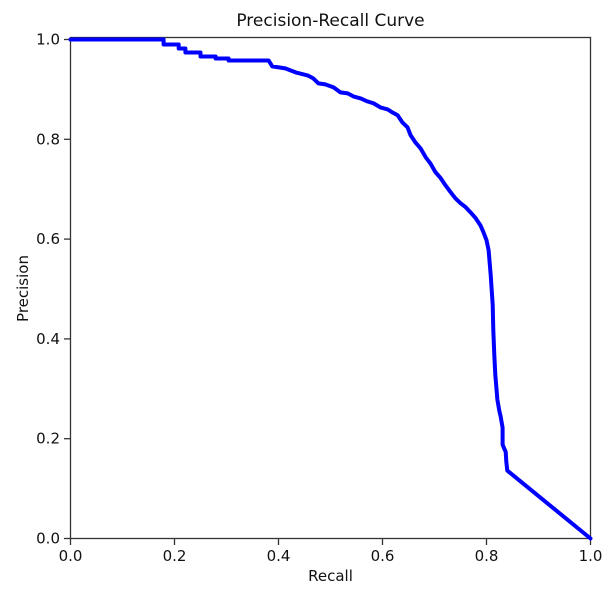 The width and height of the screenshot is (608, 600). Describe the element at coordinates (330, 576) in the screenshot. I see `x-axis-label: Recall` at that location.